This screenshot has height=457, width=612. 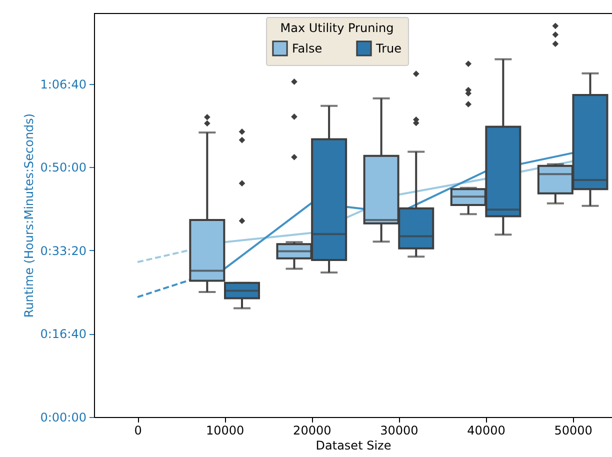 What do you see at coordinates (225, 431) in the screenshot?
I see `x-tick-label: 10000` at bounding box center [225, 431].